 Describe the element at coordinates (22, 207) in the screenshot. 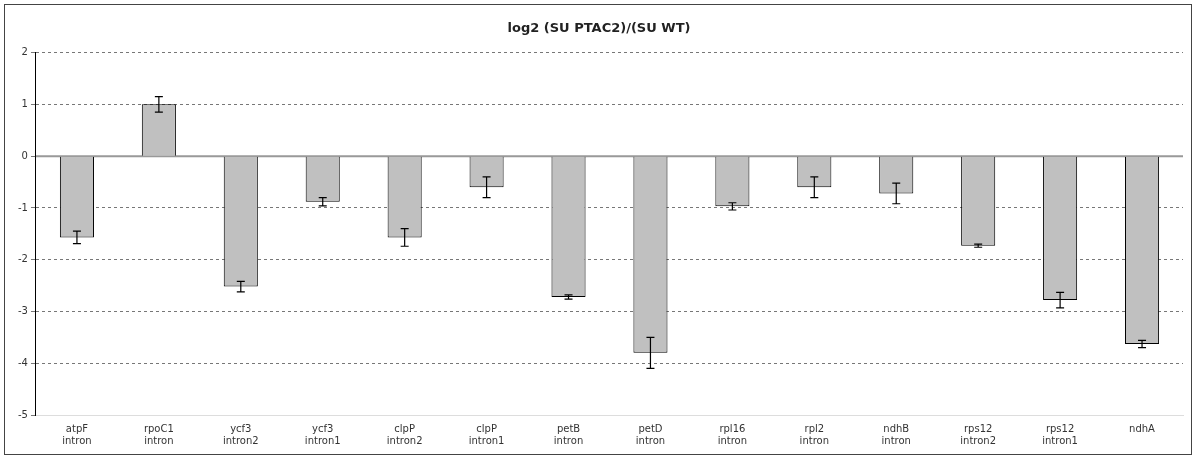

I see `y-tick-label: -1` at that location.